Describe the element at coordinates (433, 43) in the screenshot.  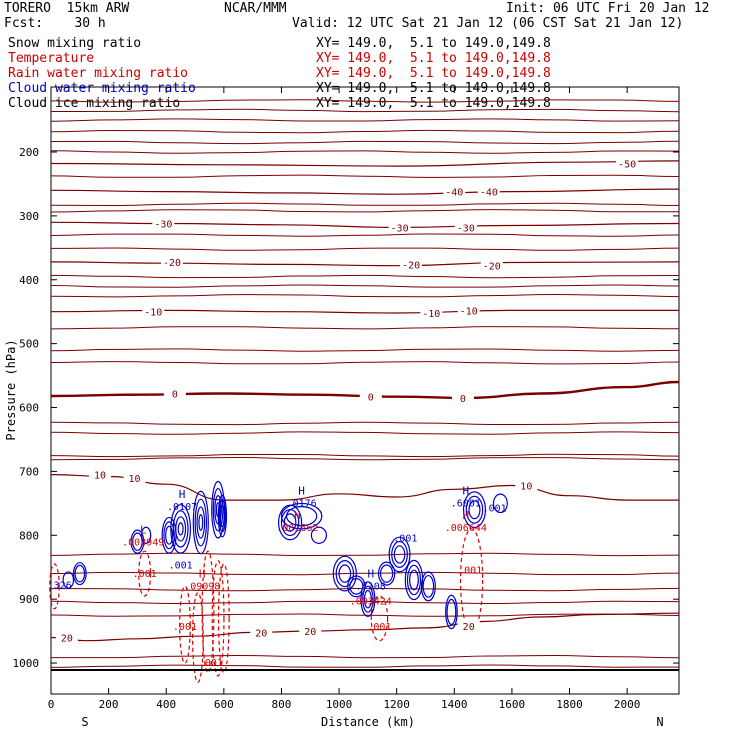
I see `field-snow-xy: XY= 149.0, 5.1 to 149.0,149.8` at that location.